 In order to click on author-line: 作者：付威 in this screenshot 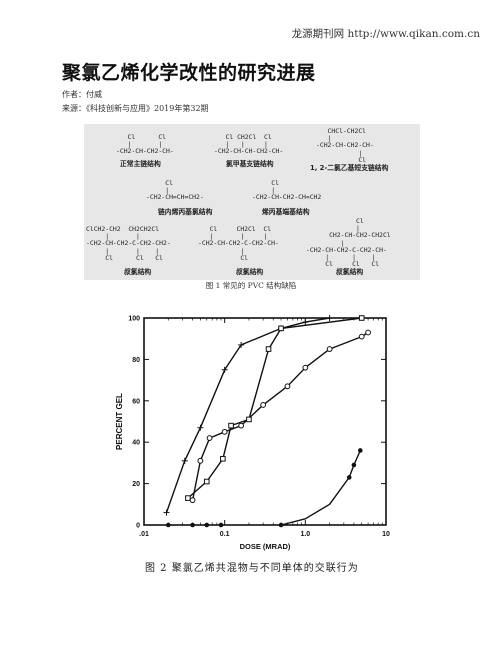, I will do `click(82, 94)`.